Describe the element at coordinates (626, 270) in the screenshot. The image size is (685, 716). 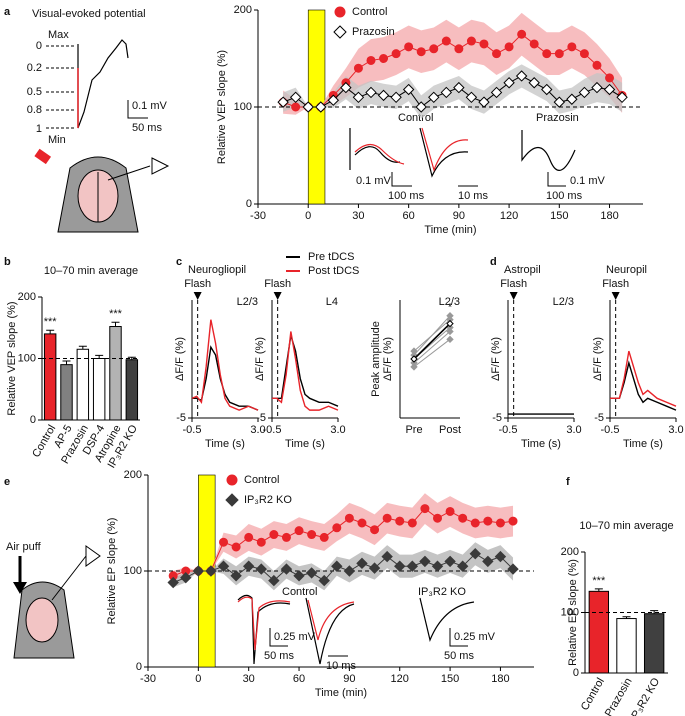
I see `chart-title: Neuropil` at that location.